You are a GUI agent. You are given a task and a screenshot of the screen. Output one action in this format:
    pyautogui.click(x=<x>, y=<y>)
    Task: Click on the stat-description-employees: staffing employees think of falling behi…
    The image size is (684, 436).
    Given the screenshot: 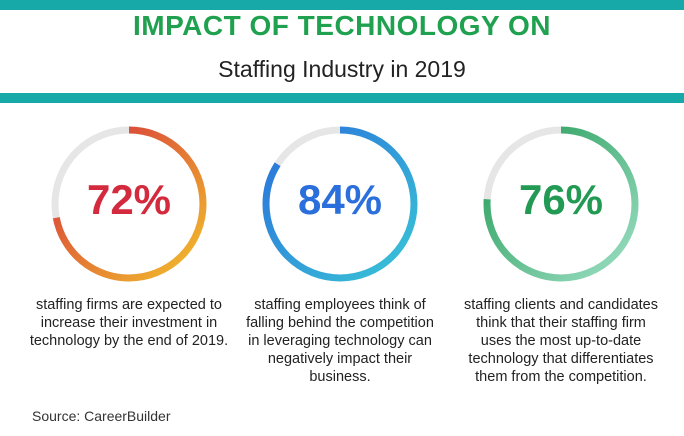 What is the action you would take?
    pyautogui.click(x=340, y=341)
    